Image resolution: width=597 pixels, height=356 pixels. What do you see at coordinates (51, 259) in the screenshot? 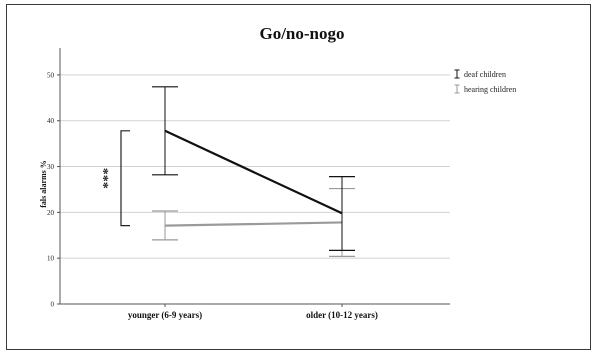
I see `y-tick-label: 10` at bounding box center [51, 259].